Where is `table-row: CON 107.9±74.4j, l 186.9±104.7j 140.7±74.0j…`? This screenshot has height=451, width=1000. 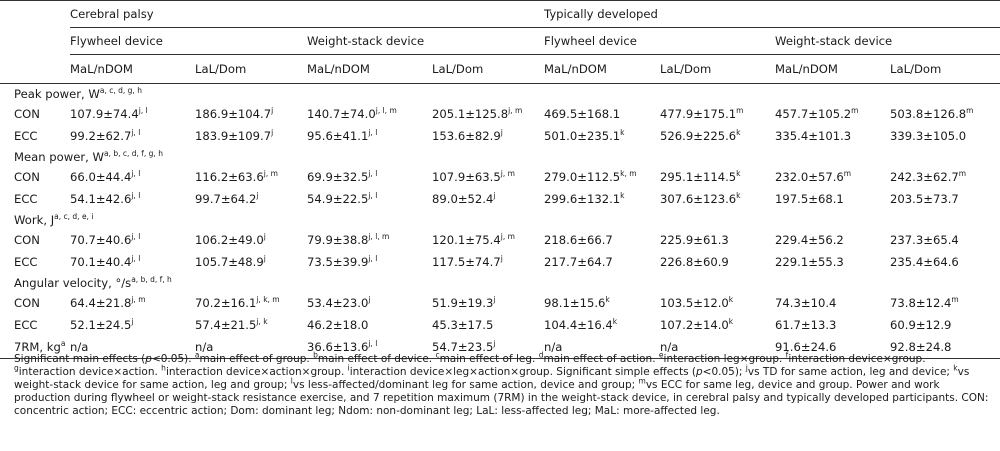 table-row: CON 107.9±74.4j, l 186.9±104.7j 140.7±74.0j… is located at coordinates (500, 114).